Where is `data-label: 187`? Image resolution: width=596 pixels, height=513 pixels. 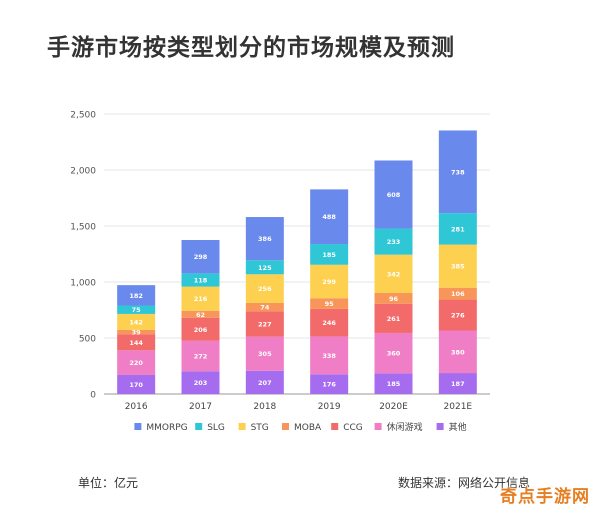 data-label: 187 is located at coordinates (458, 384).